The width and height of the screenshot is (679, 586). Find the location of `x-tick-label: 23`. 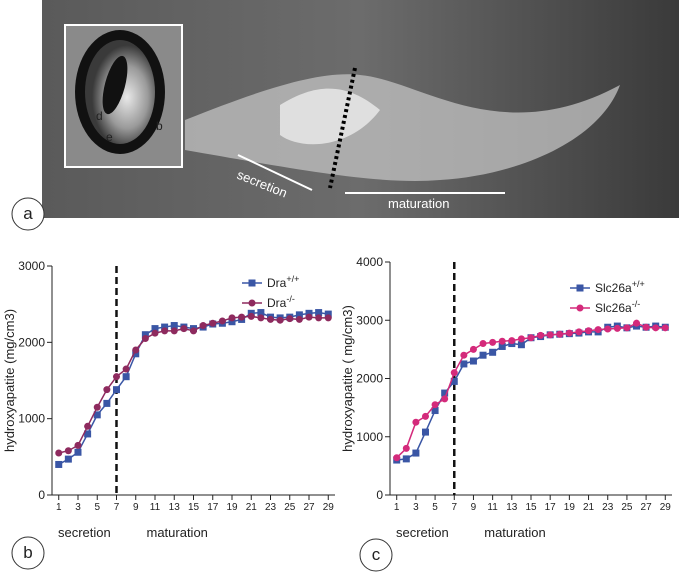

x-tick-label: 23 is located at coordinates (271, 507).